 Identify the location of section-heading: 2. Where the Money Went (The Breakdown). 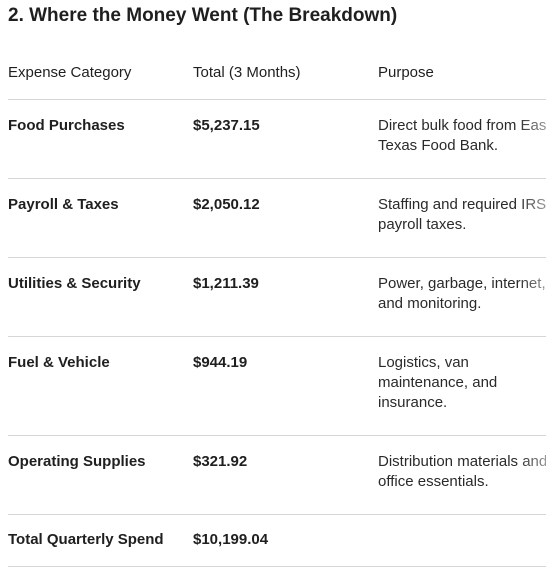
(203, 15).